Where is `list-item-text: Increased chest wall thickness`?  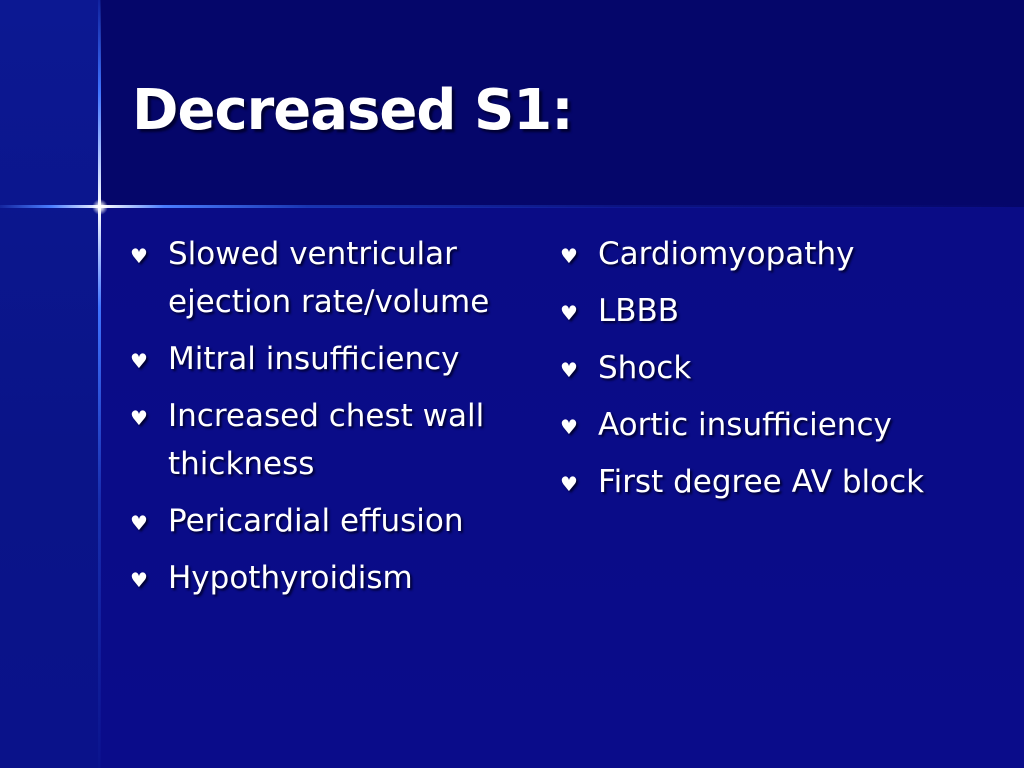 list-item-text: Increased chest wall thickness is located at coordinates (326, 440).